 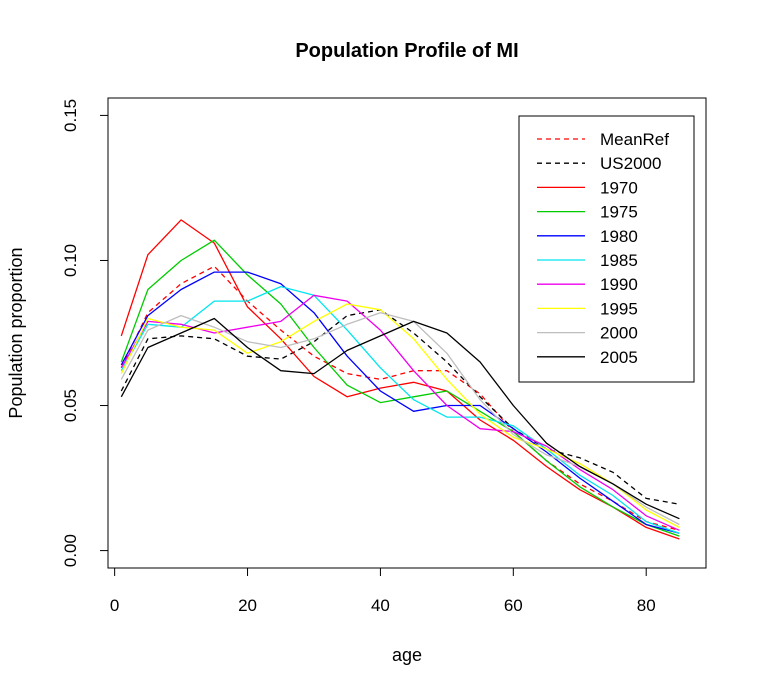 What do you see at coordinates (619, 212) in the screenshot?
I see `legend-label: 1975` at bounding box center [619, 212].